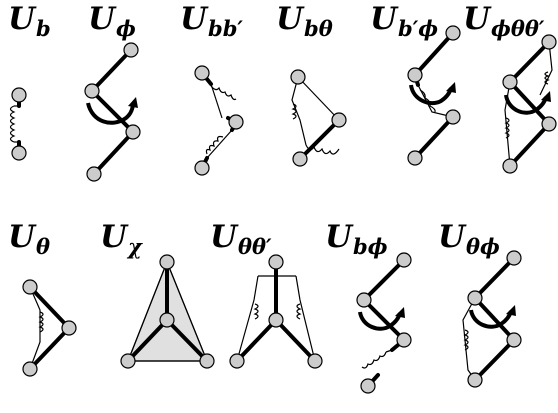 The height and width of the screenshot is (413, 558). I want to click on label-u-b-prime-phi: Ub′ϕ, so click(404, 21).